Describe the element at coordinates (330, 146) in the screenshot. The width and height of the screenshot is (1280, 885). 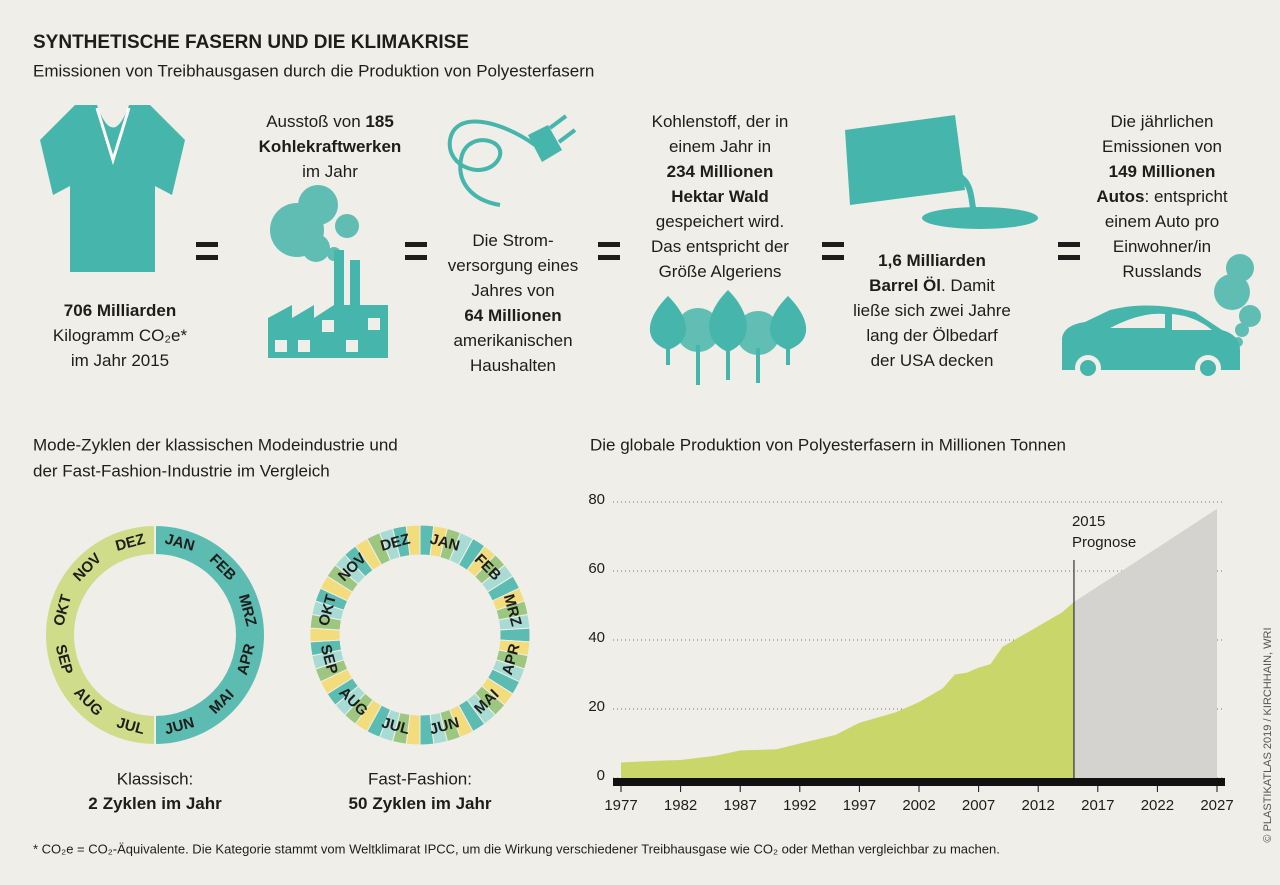
I see `text-run: Kohlekraftwerken` at that location.